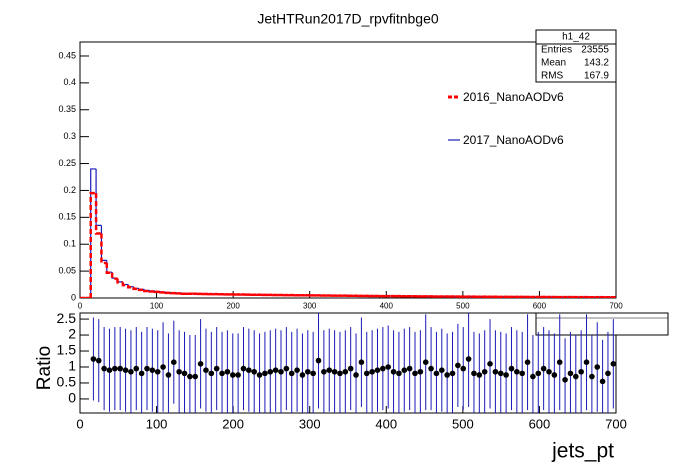 This screenshot has width=696, height=472. What do you see at coordinates (595, 50) in the screenshot?
I see `stats-value: 23555` at bounding box center [595, 50].